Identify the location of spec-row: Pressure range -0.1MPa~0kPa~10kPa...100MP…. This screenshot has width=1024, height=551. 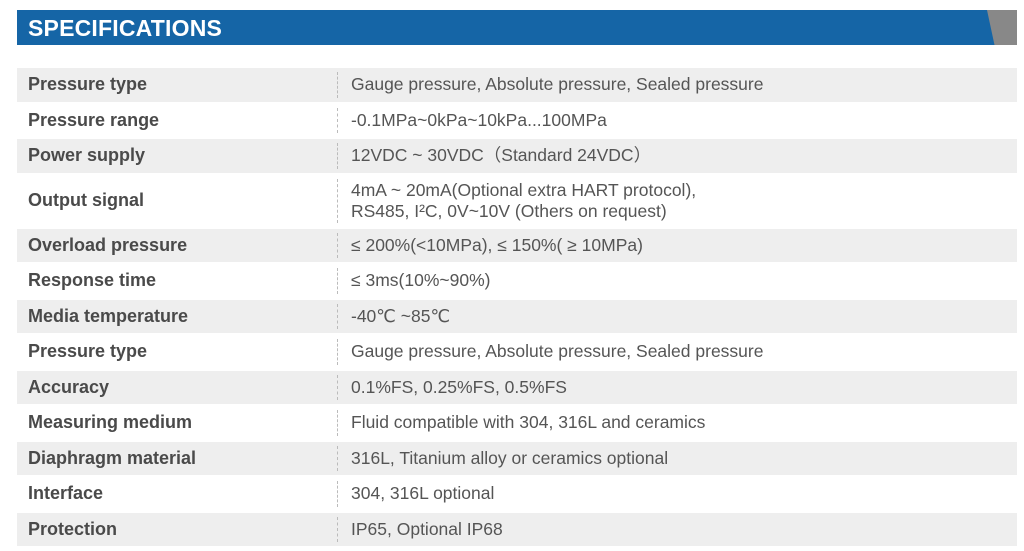
(517, 120).